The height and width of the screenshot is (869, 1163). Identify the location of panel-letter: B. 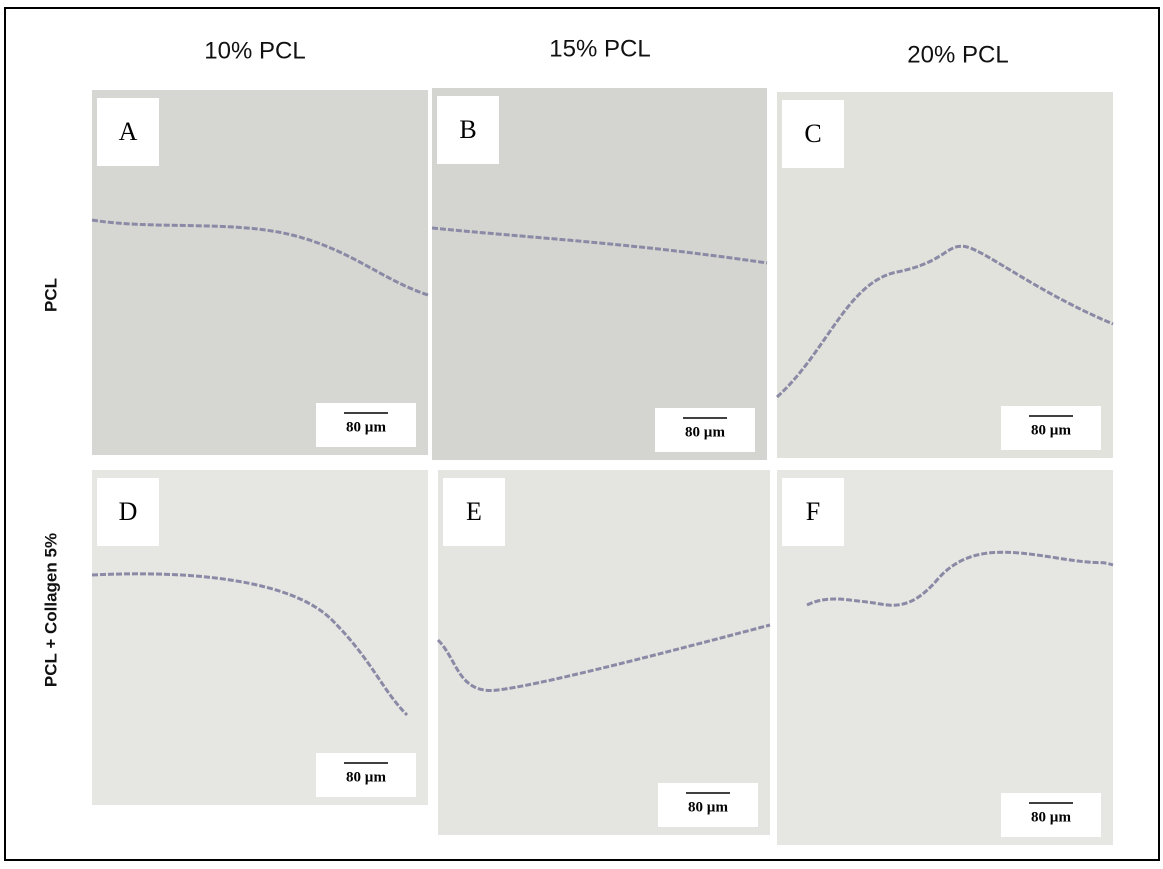
(467, 129).